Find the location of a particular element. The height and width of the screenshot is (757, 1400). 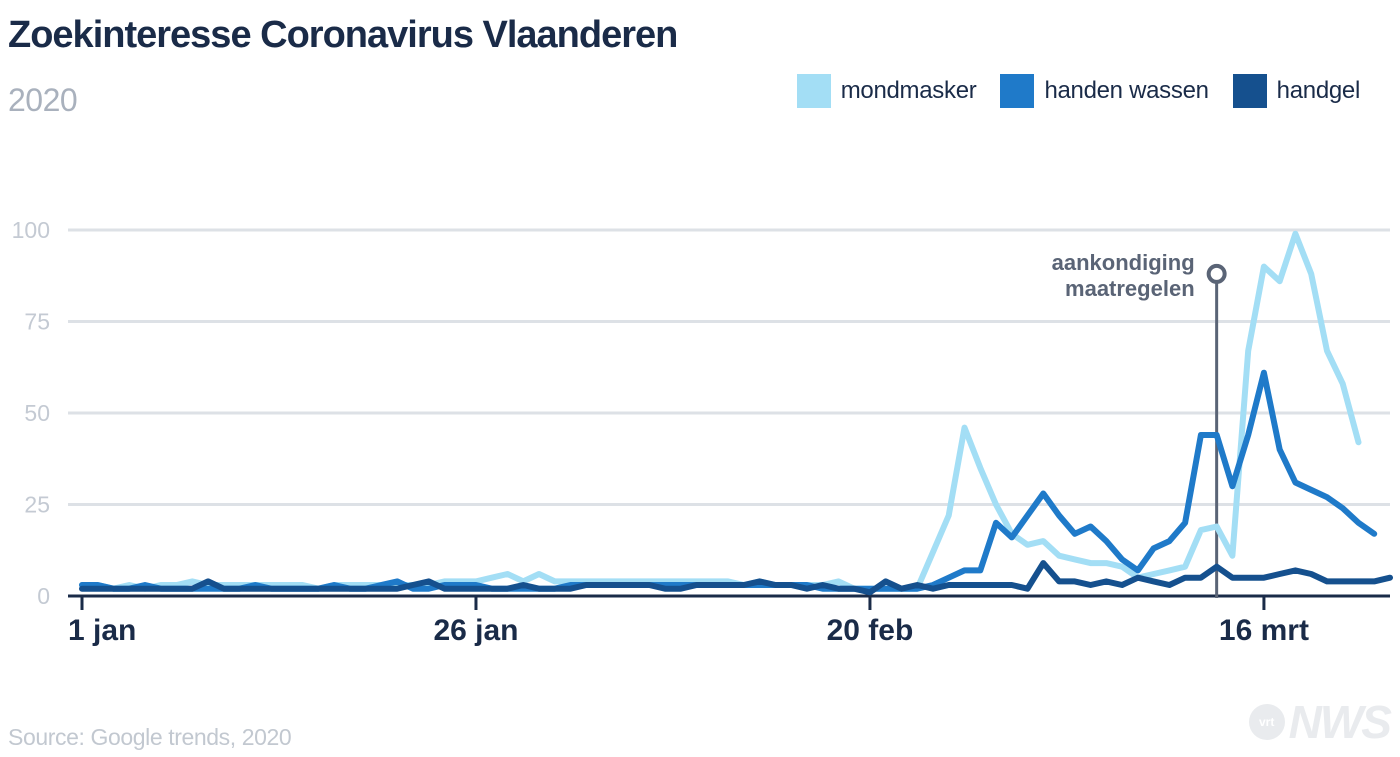

nws-logo-text: NWS is located at coordinates (1340, 722).